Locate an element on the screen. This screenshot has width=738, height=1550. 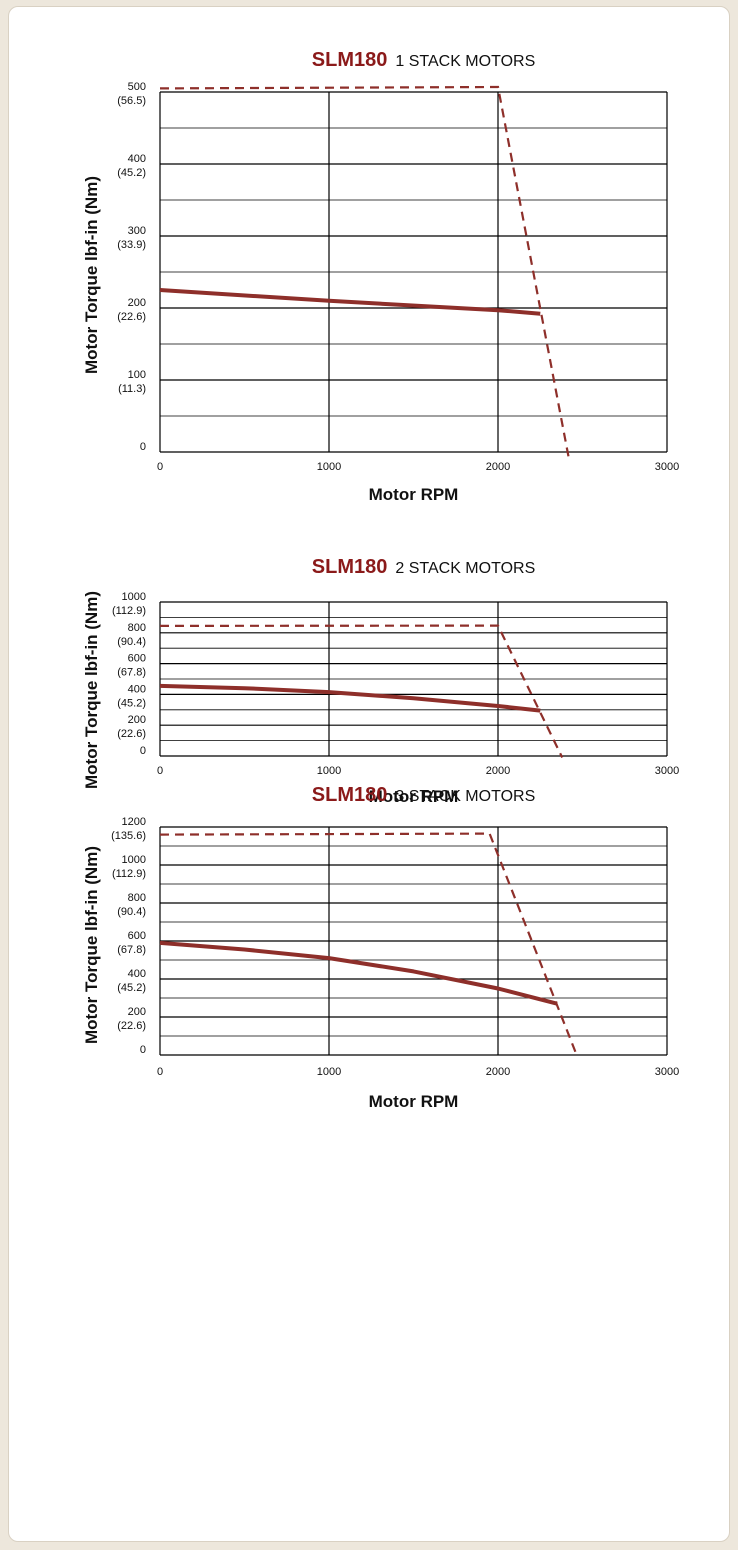
chart-title: SLM180 3 STACK MOTORS is located at coordinates (423, 795).